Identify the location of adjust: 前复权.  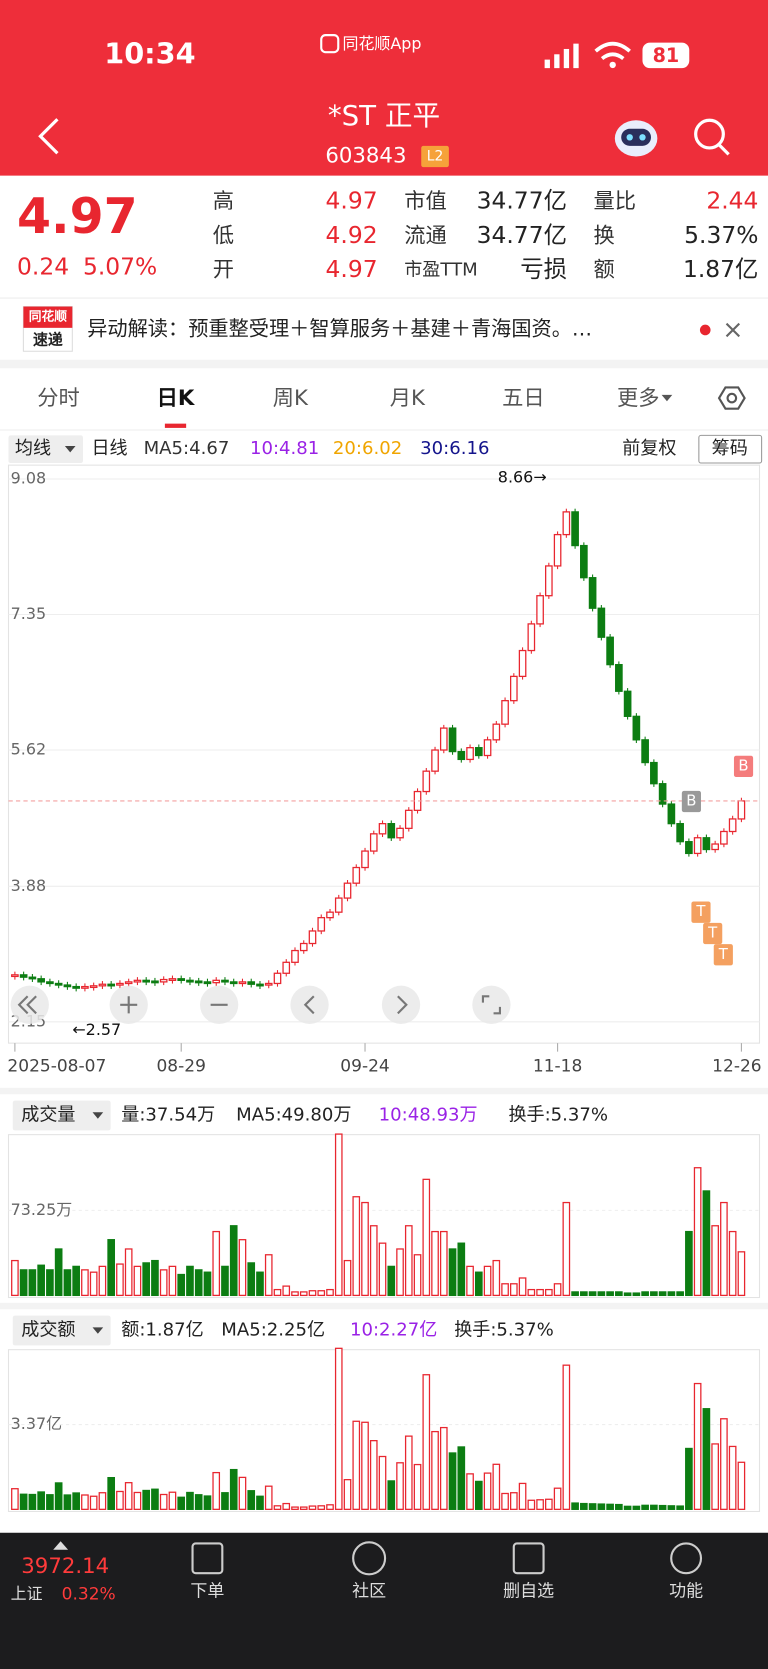
(649, 448).